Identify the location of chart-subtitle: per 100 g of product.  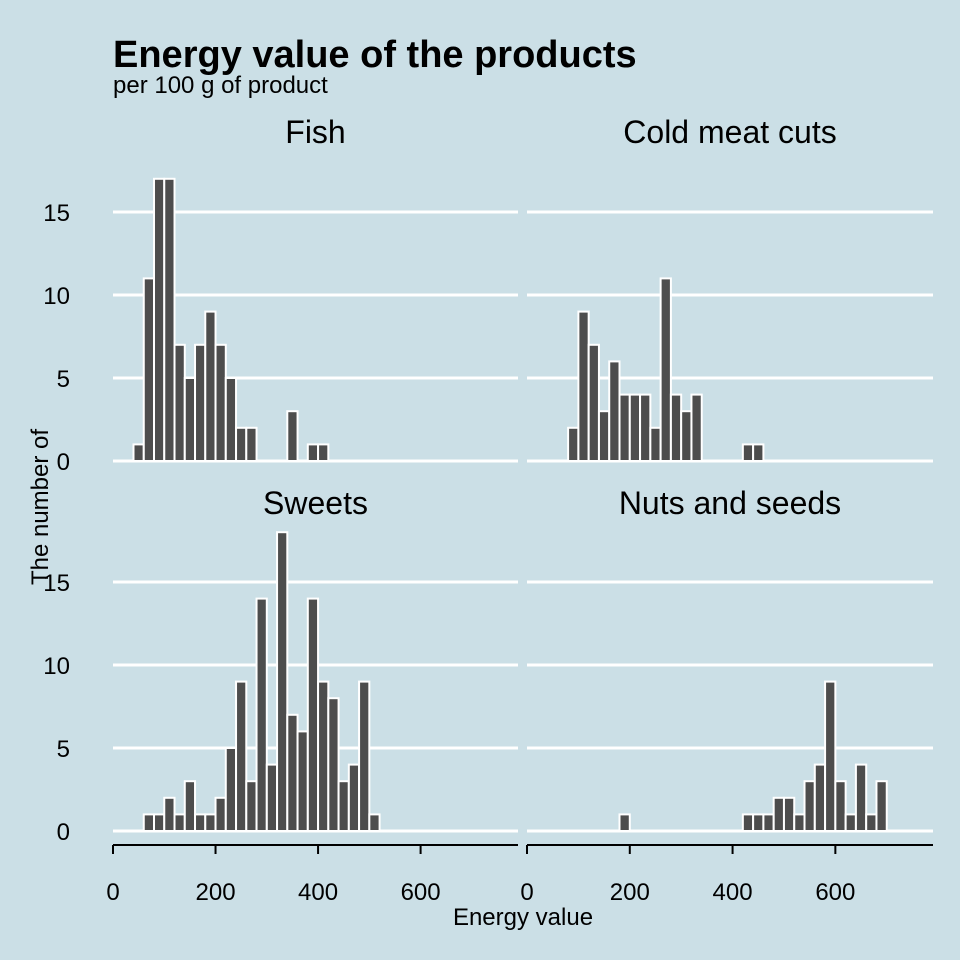
(220, 85).